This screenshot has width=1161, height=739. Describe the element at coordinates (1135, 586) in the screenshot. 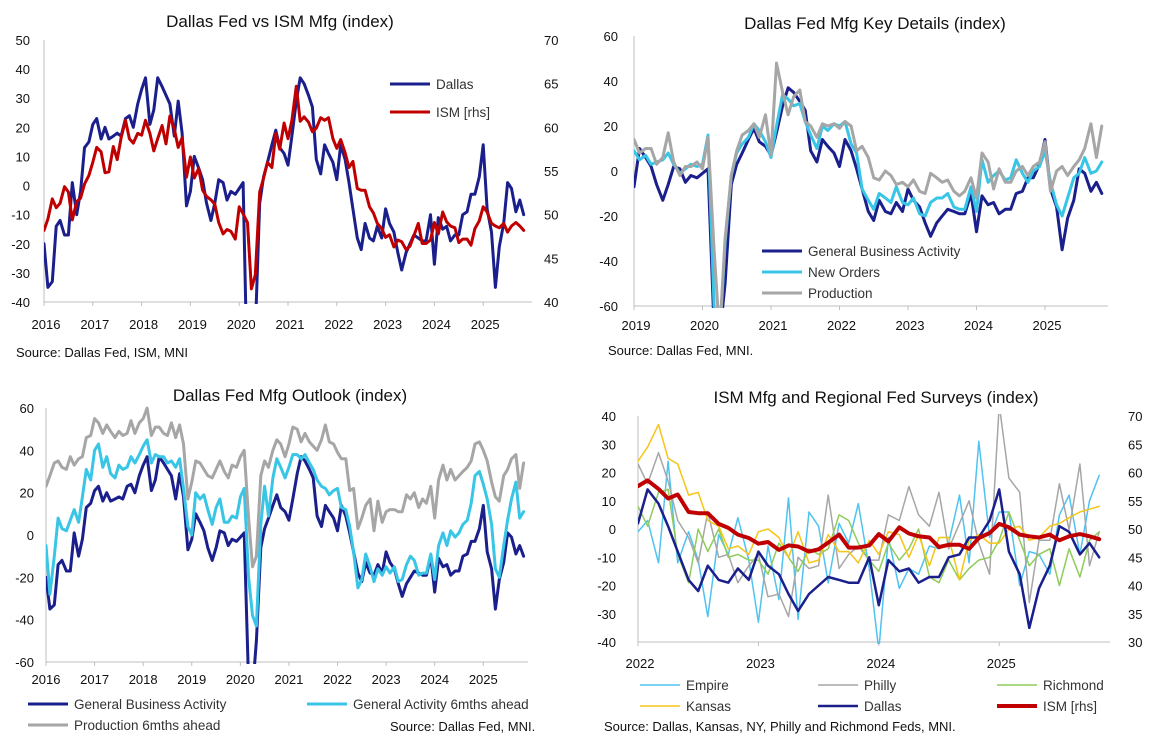

I see `y-tick-label-right: 40` at that location.